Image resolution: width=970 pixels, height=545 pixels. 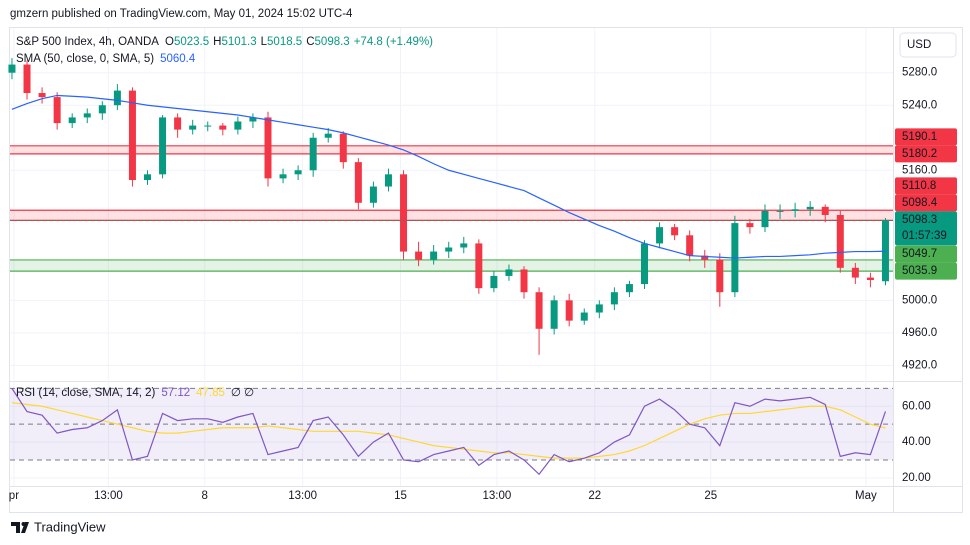 I want to click on y-tick-label: 5160.0, so click(x=919, y=170).